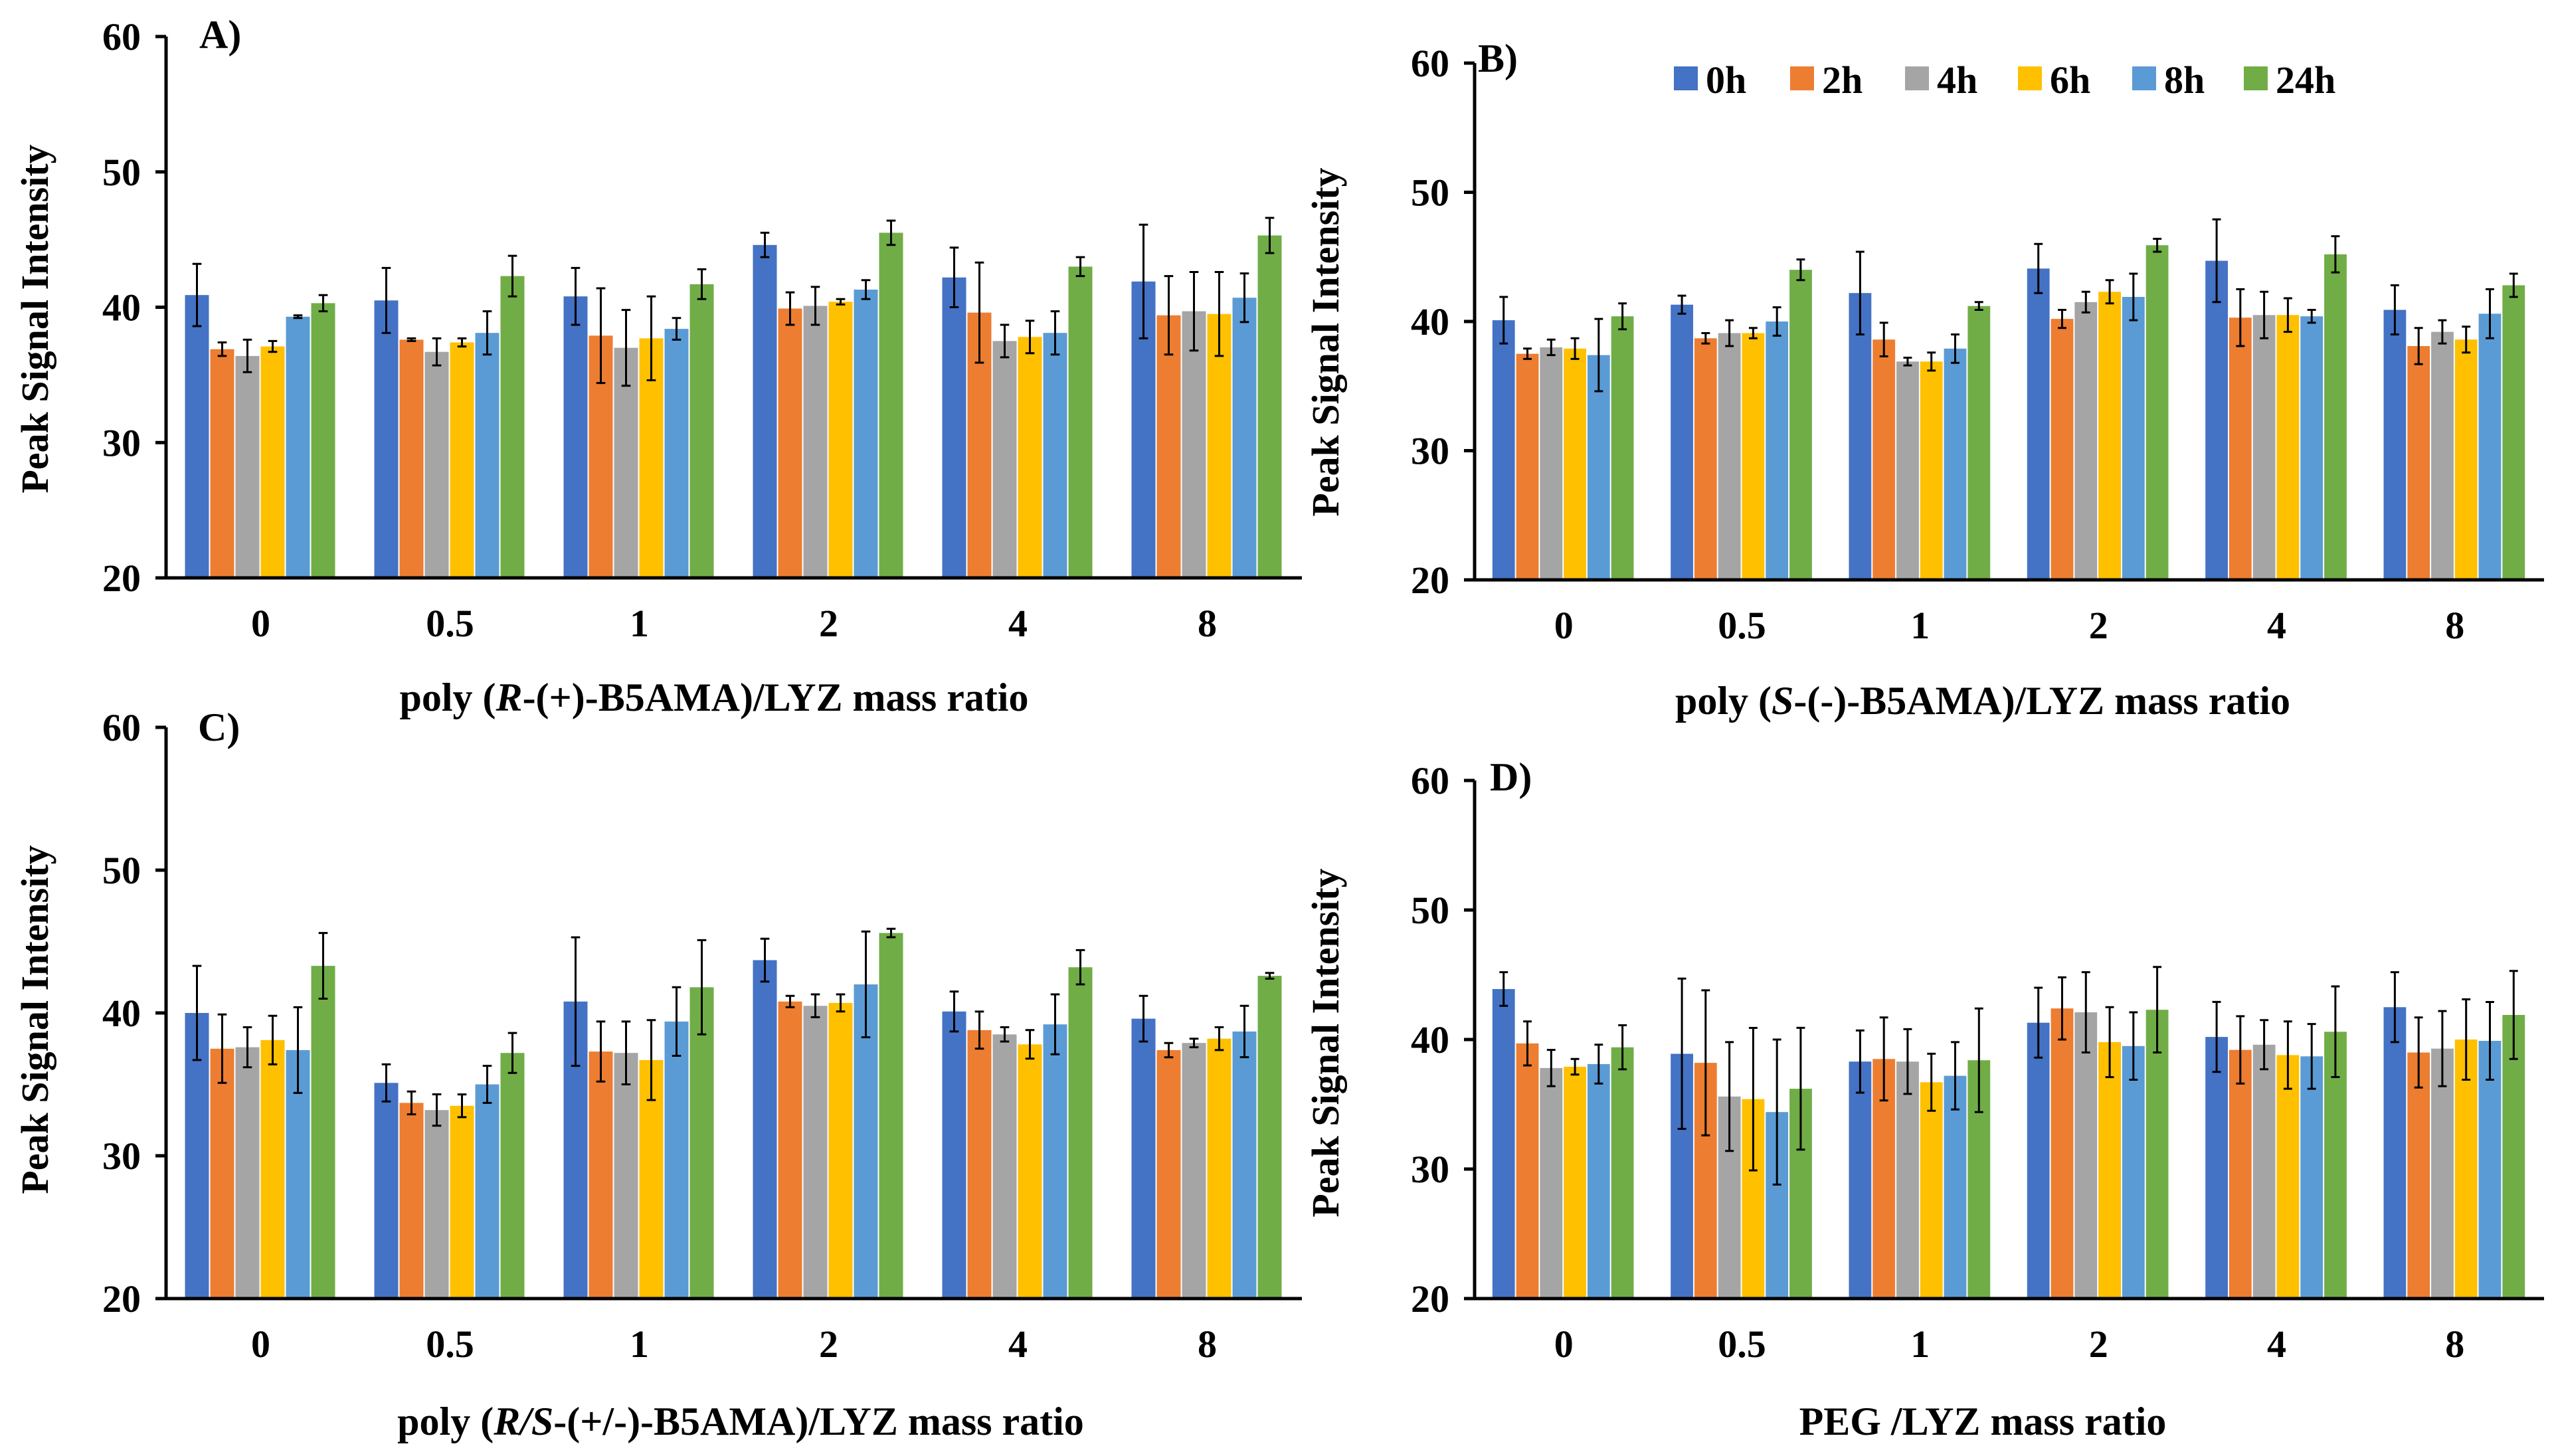  Describe the element at coordinates (2184, 80) in the screenshot. I see `legend-label-8h: 8h` at that location.